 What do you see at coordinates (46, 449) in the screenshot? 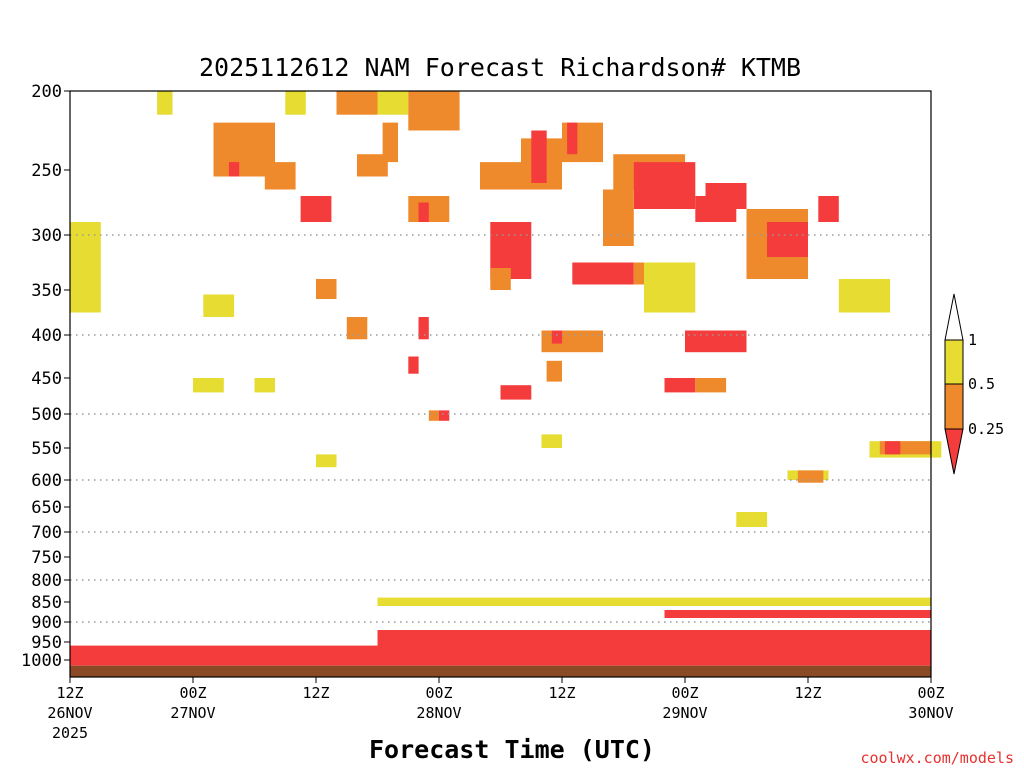
I see `y-tick-label: 550` at bounding box center [46, 449].